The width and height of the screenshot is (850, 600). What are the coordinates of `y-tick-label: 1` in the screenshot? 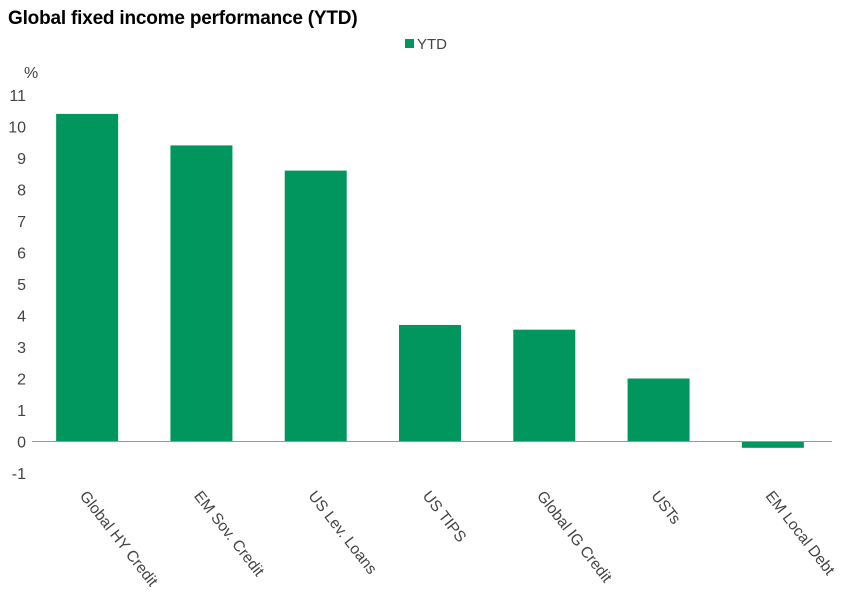 It's located at (21, 411).